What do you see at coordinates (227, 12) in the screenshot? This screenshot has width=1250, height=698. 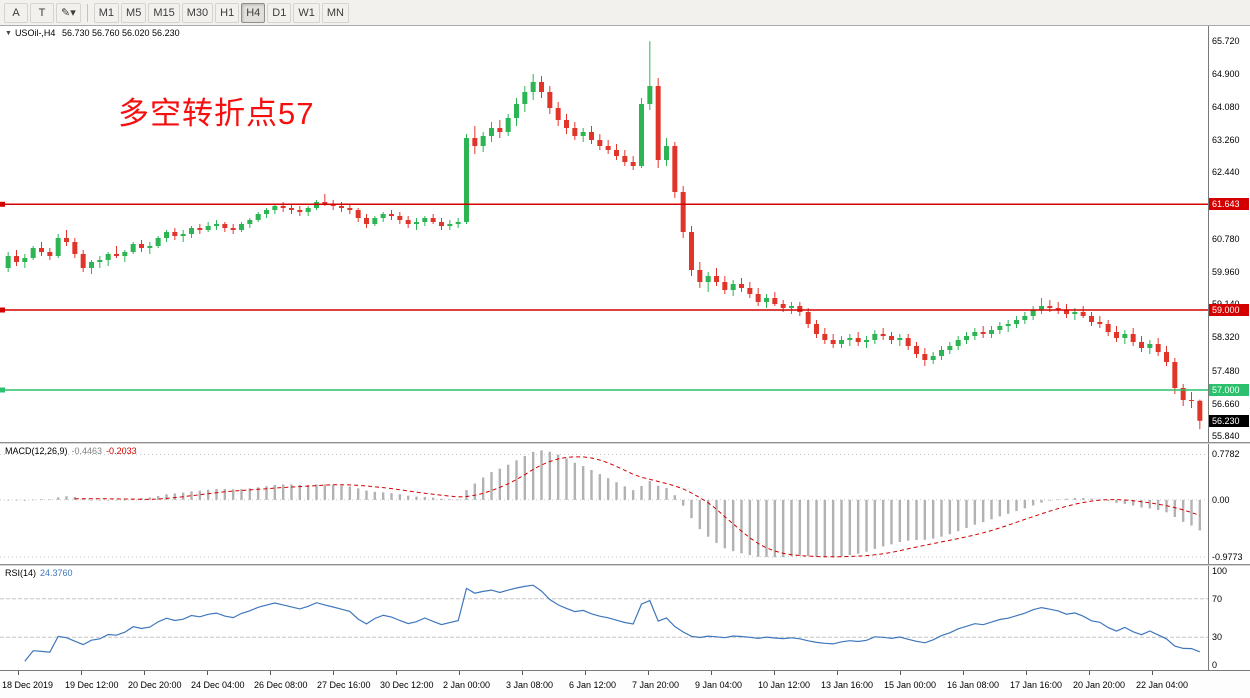 I see `timeframe-h1: H1` at bounding box center [227, 12].